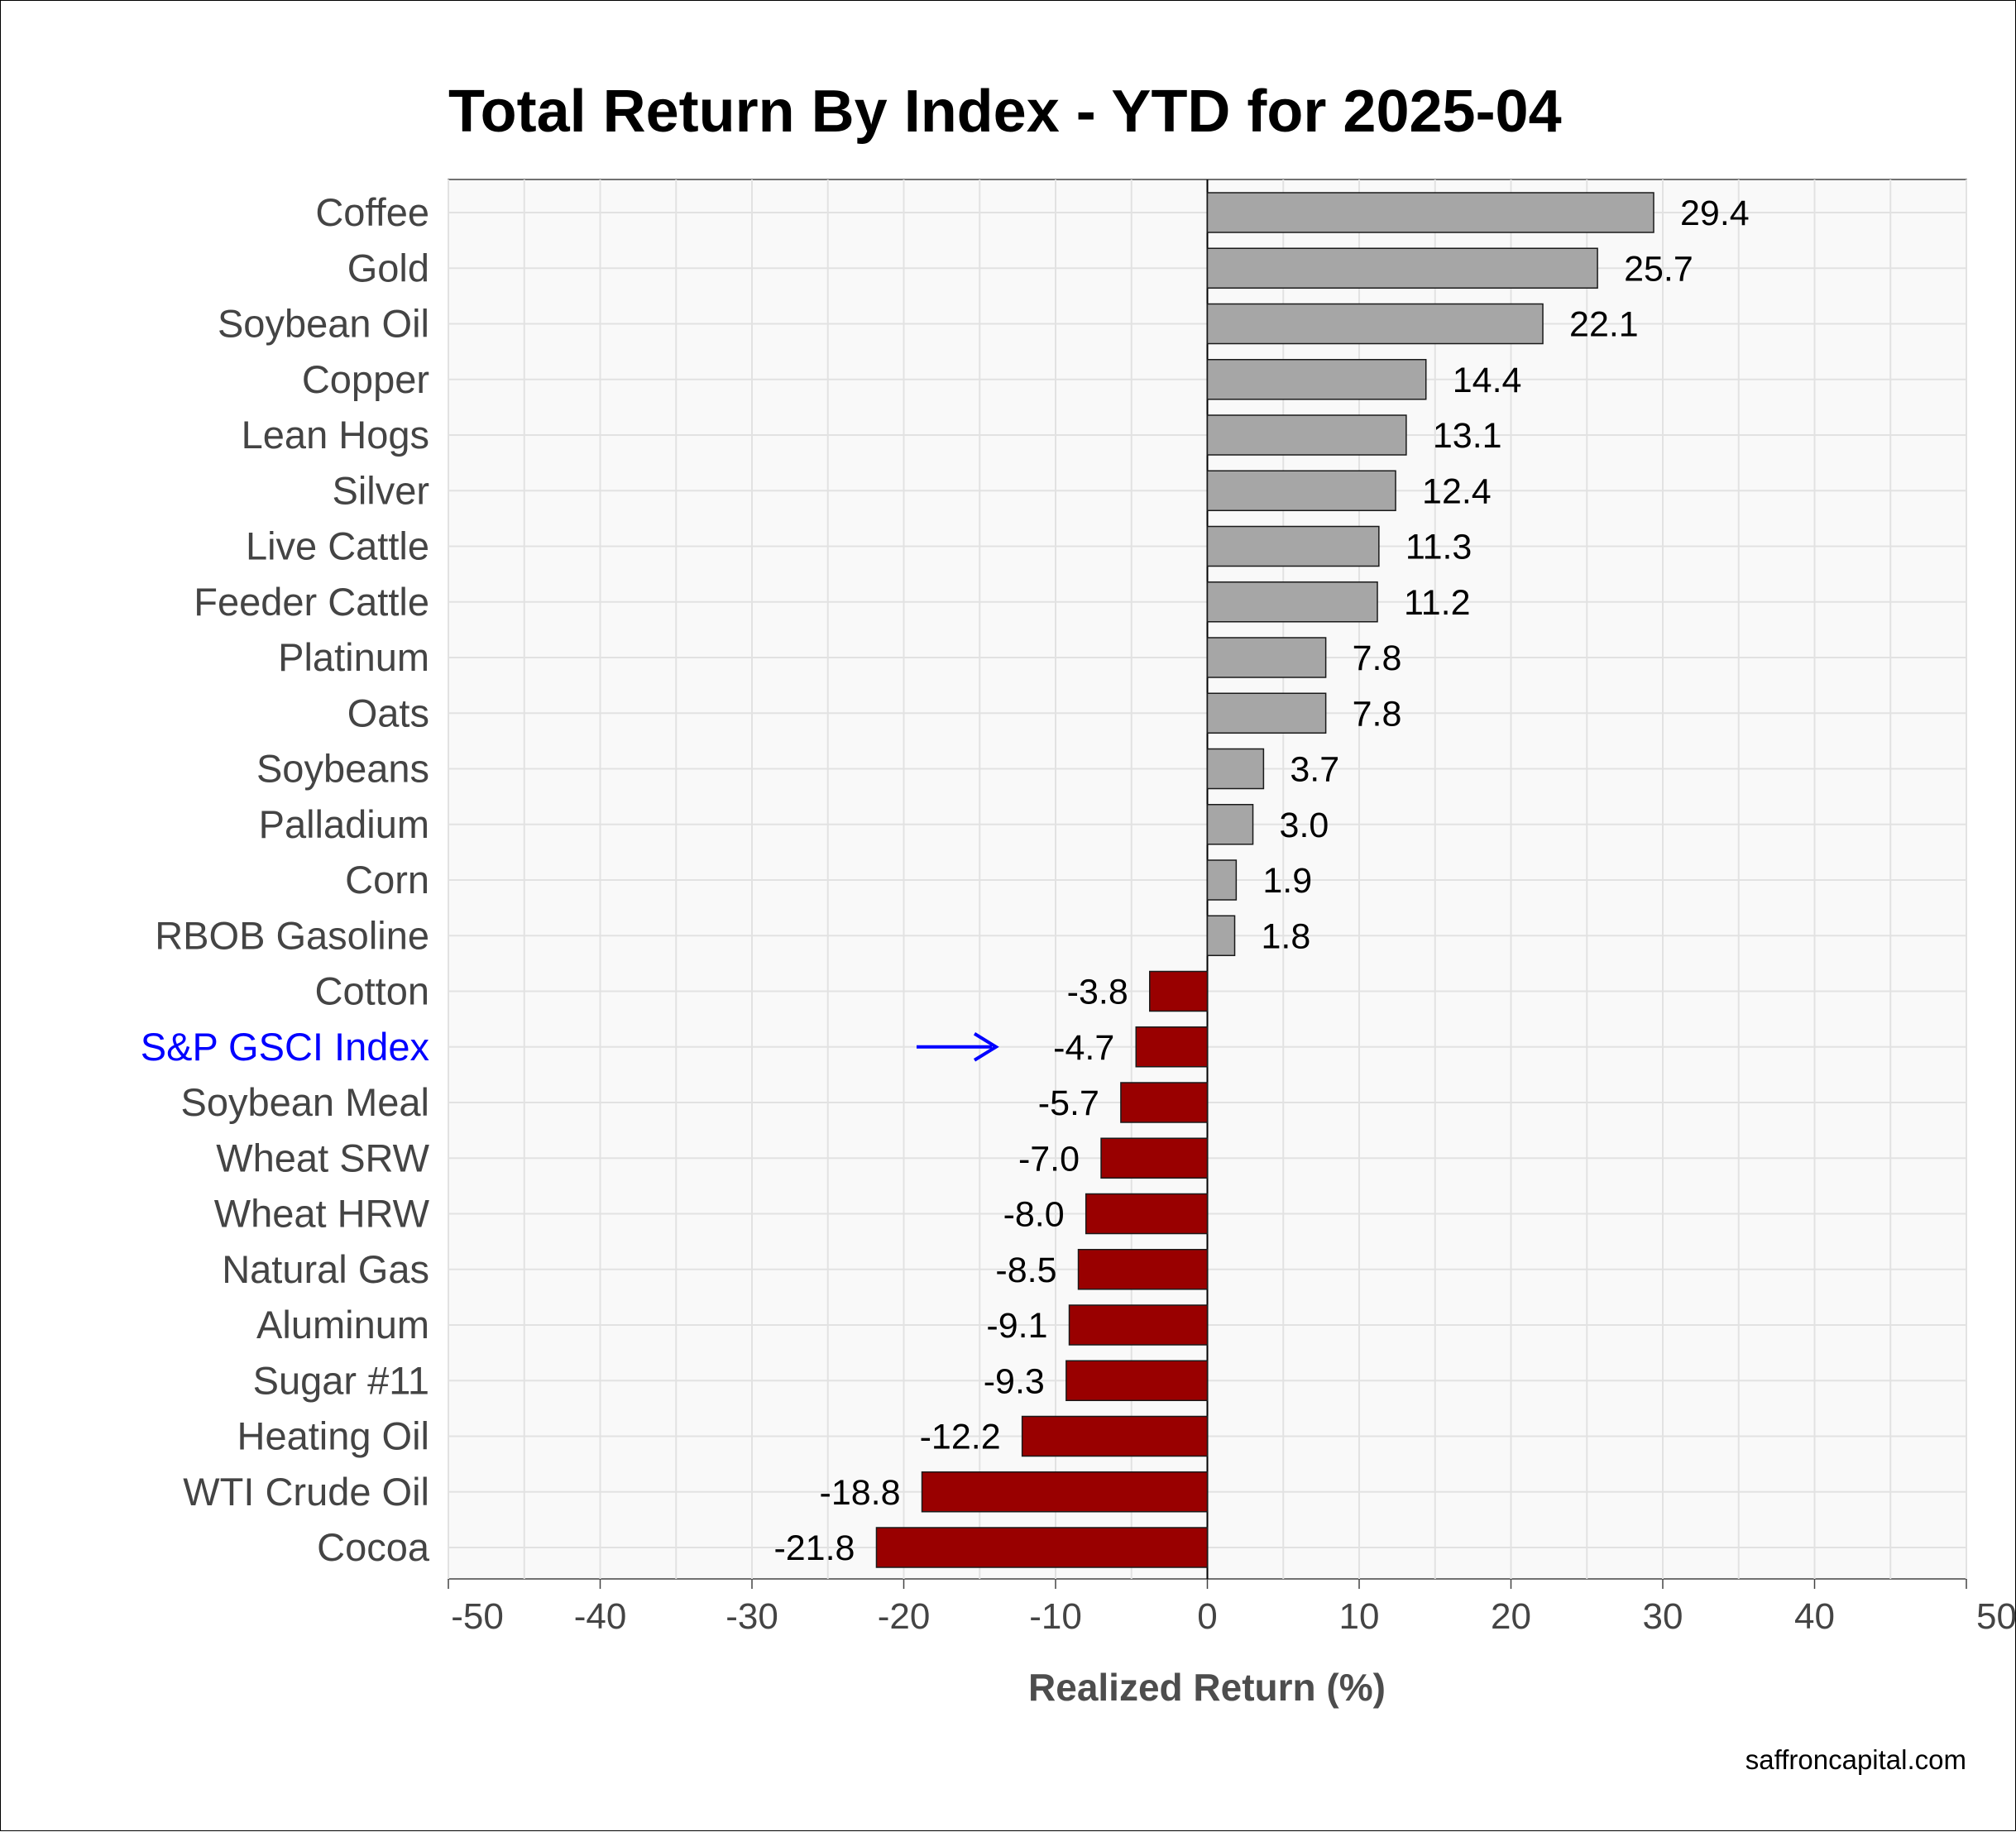  I want to click on tick-label: -20, so click(905, 1616).